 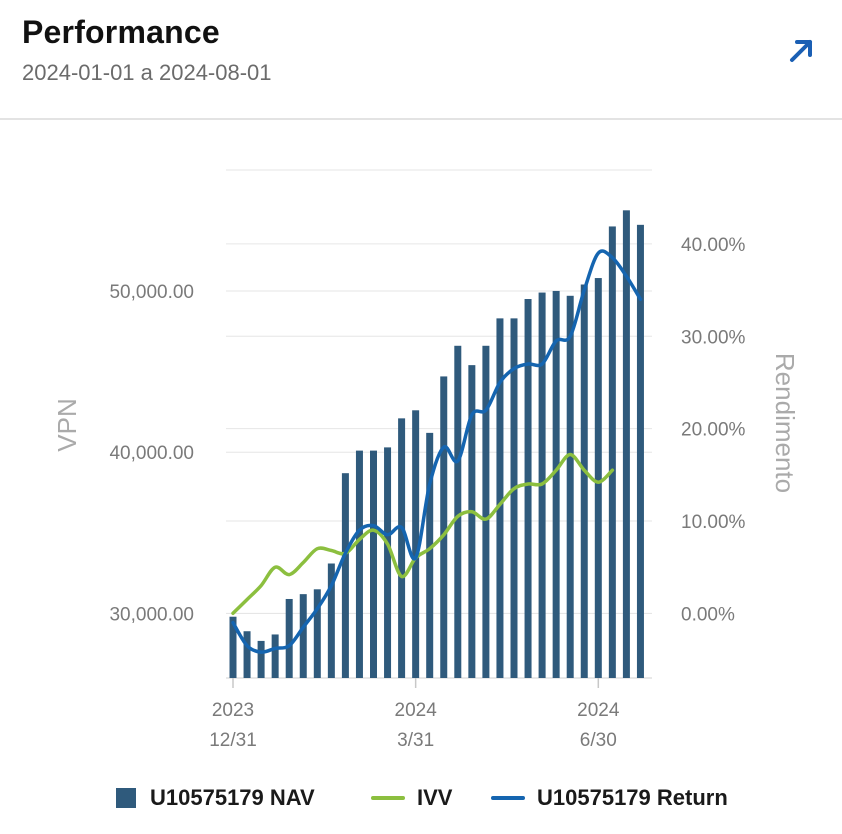 I want to click on x-tick-year-1: 2024, so click(x=416, y=710).